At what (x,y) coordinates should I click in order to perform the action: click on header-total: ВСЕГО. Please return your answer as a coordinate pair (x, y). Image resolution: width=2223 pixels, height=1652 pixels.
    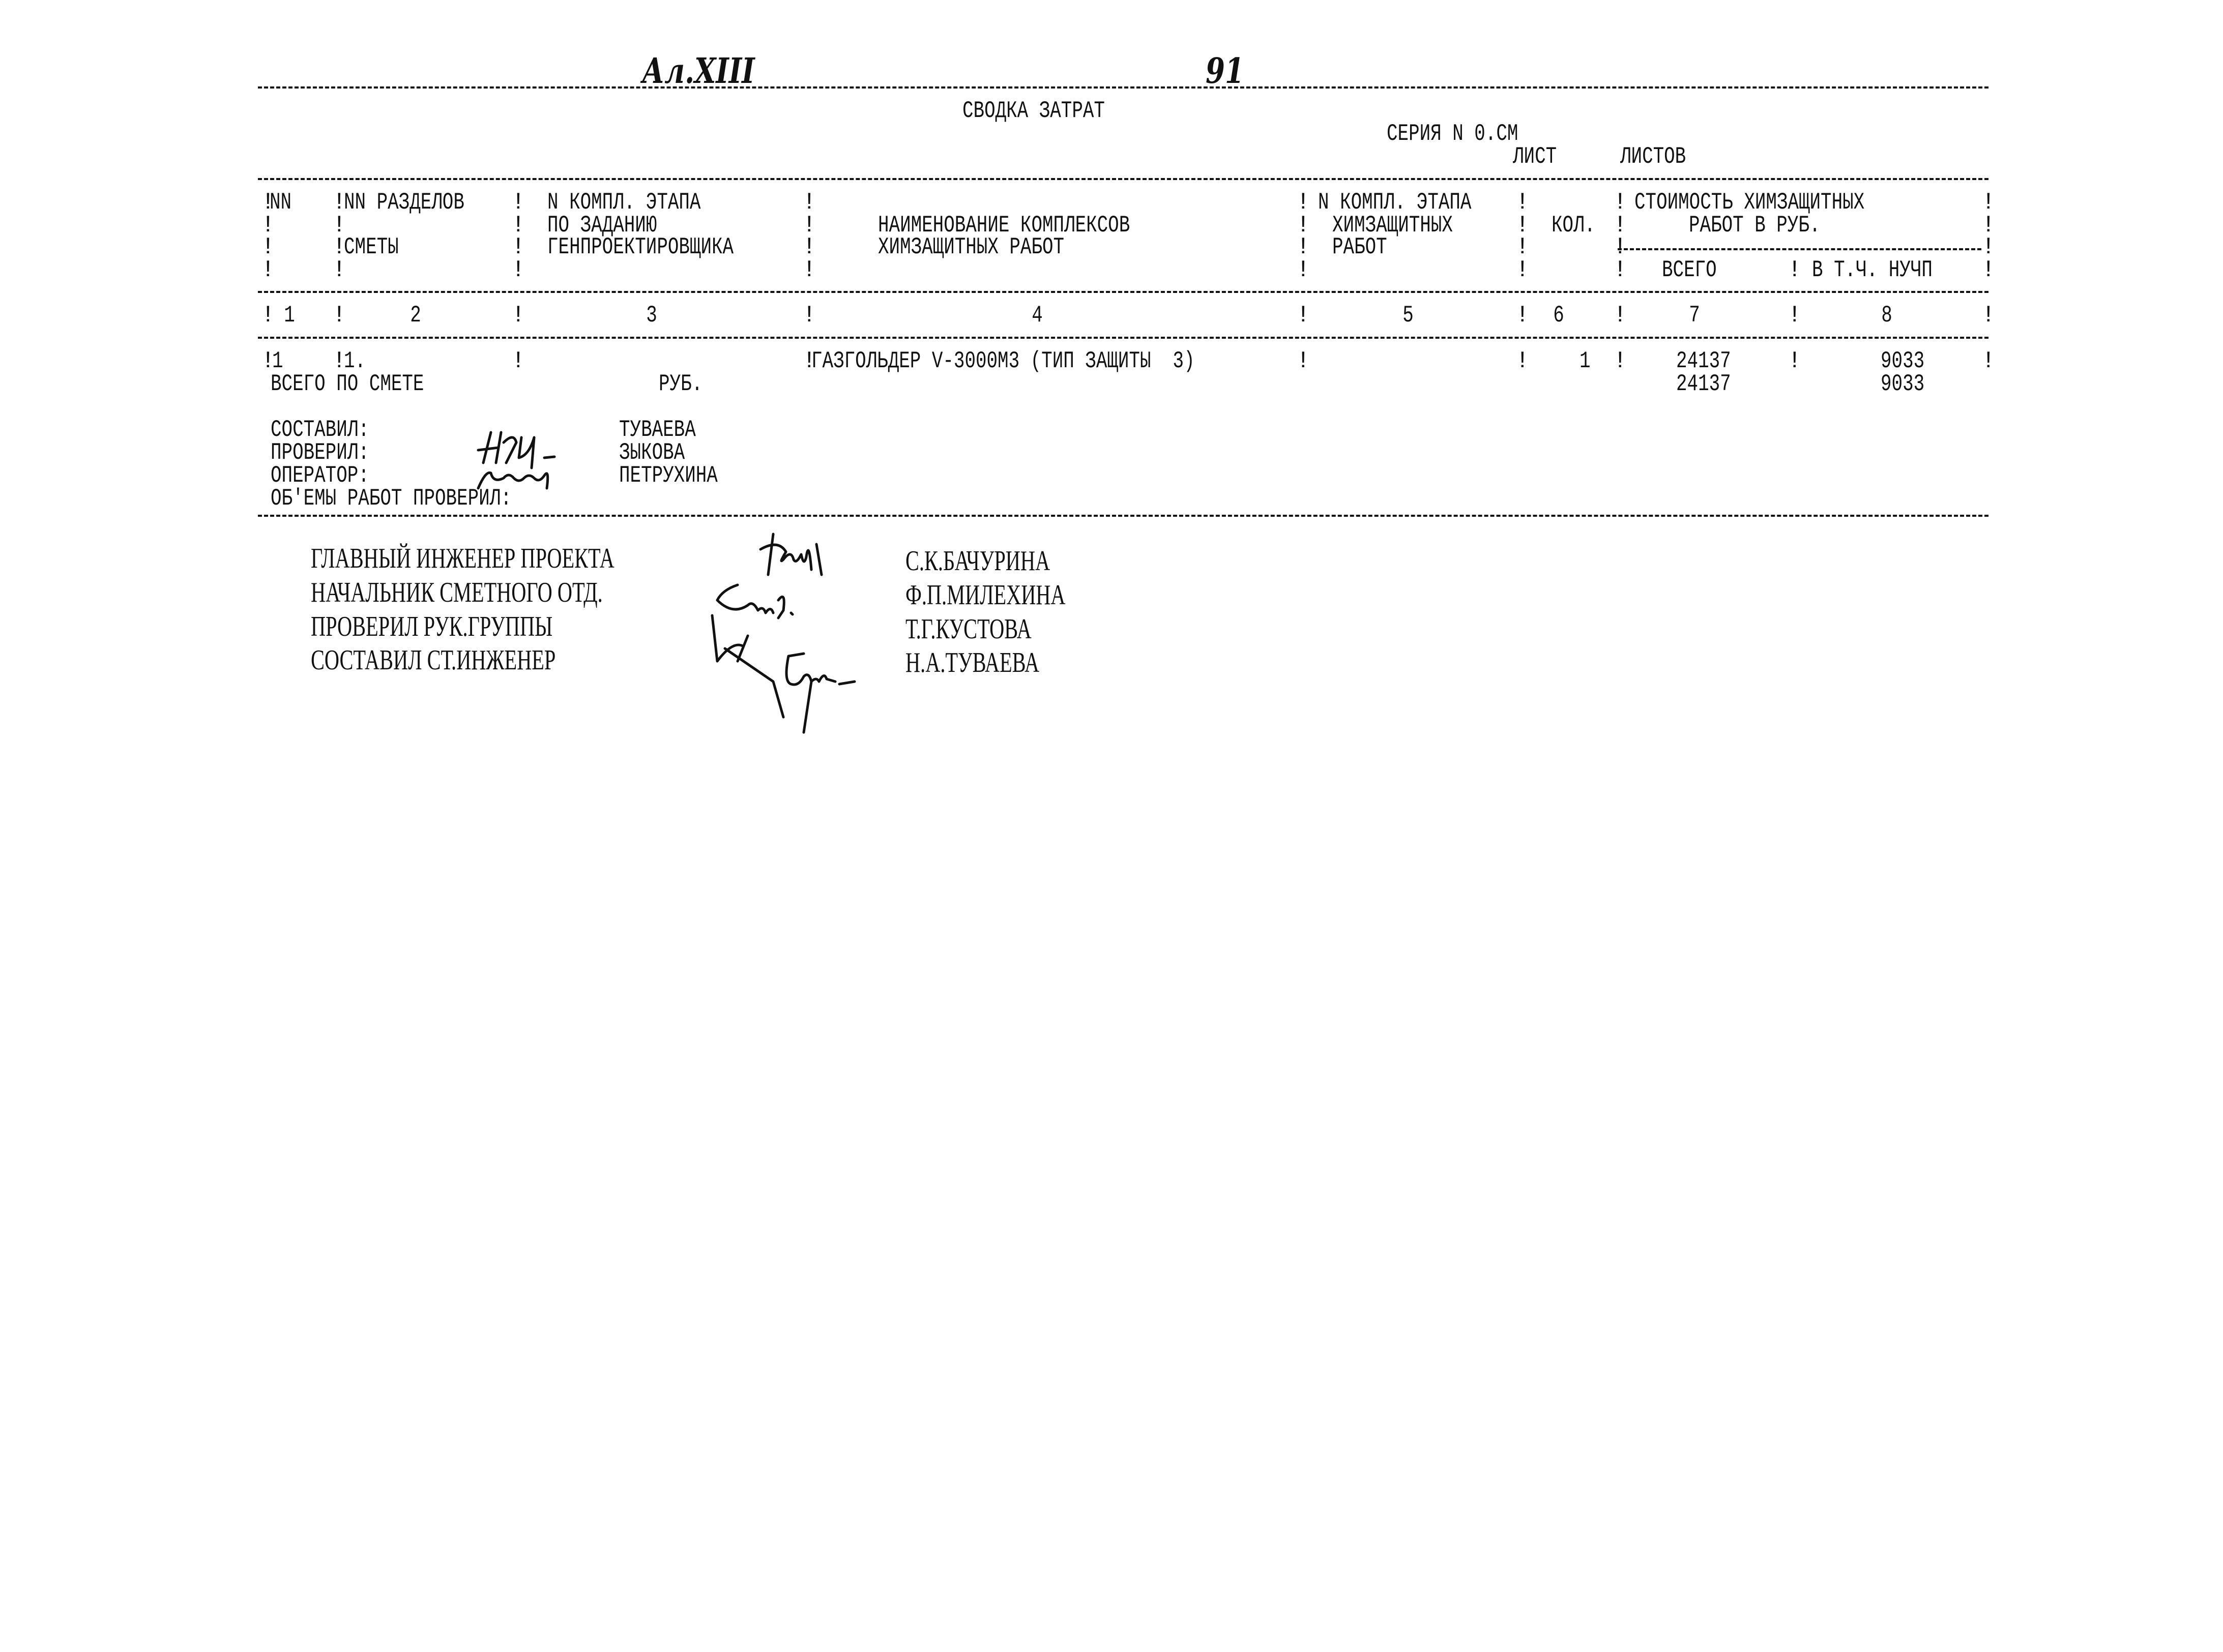
    Looking at the image, I should click on (1689, 270).